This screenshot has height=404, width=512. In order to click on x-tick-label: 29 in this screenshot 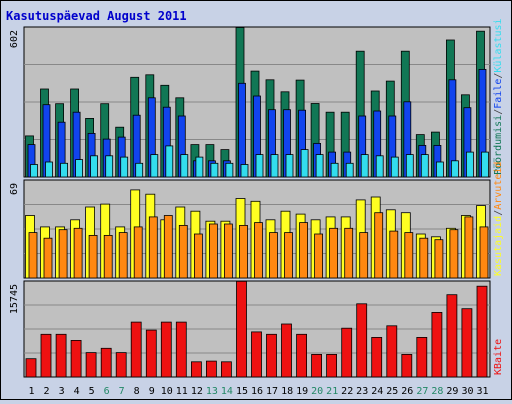, I will do `click(452, 391)`.